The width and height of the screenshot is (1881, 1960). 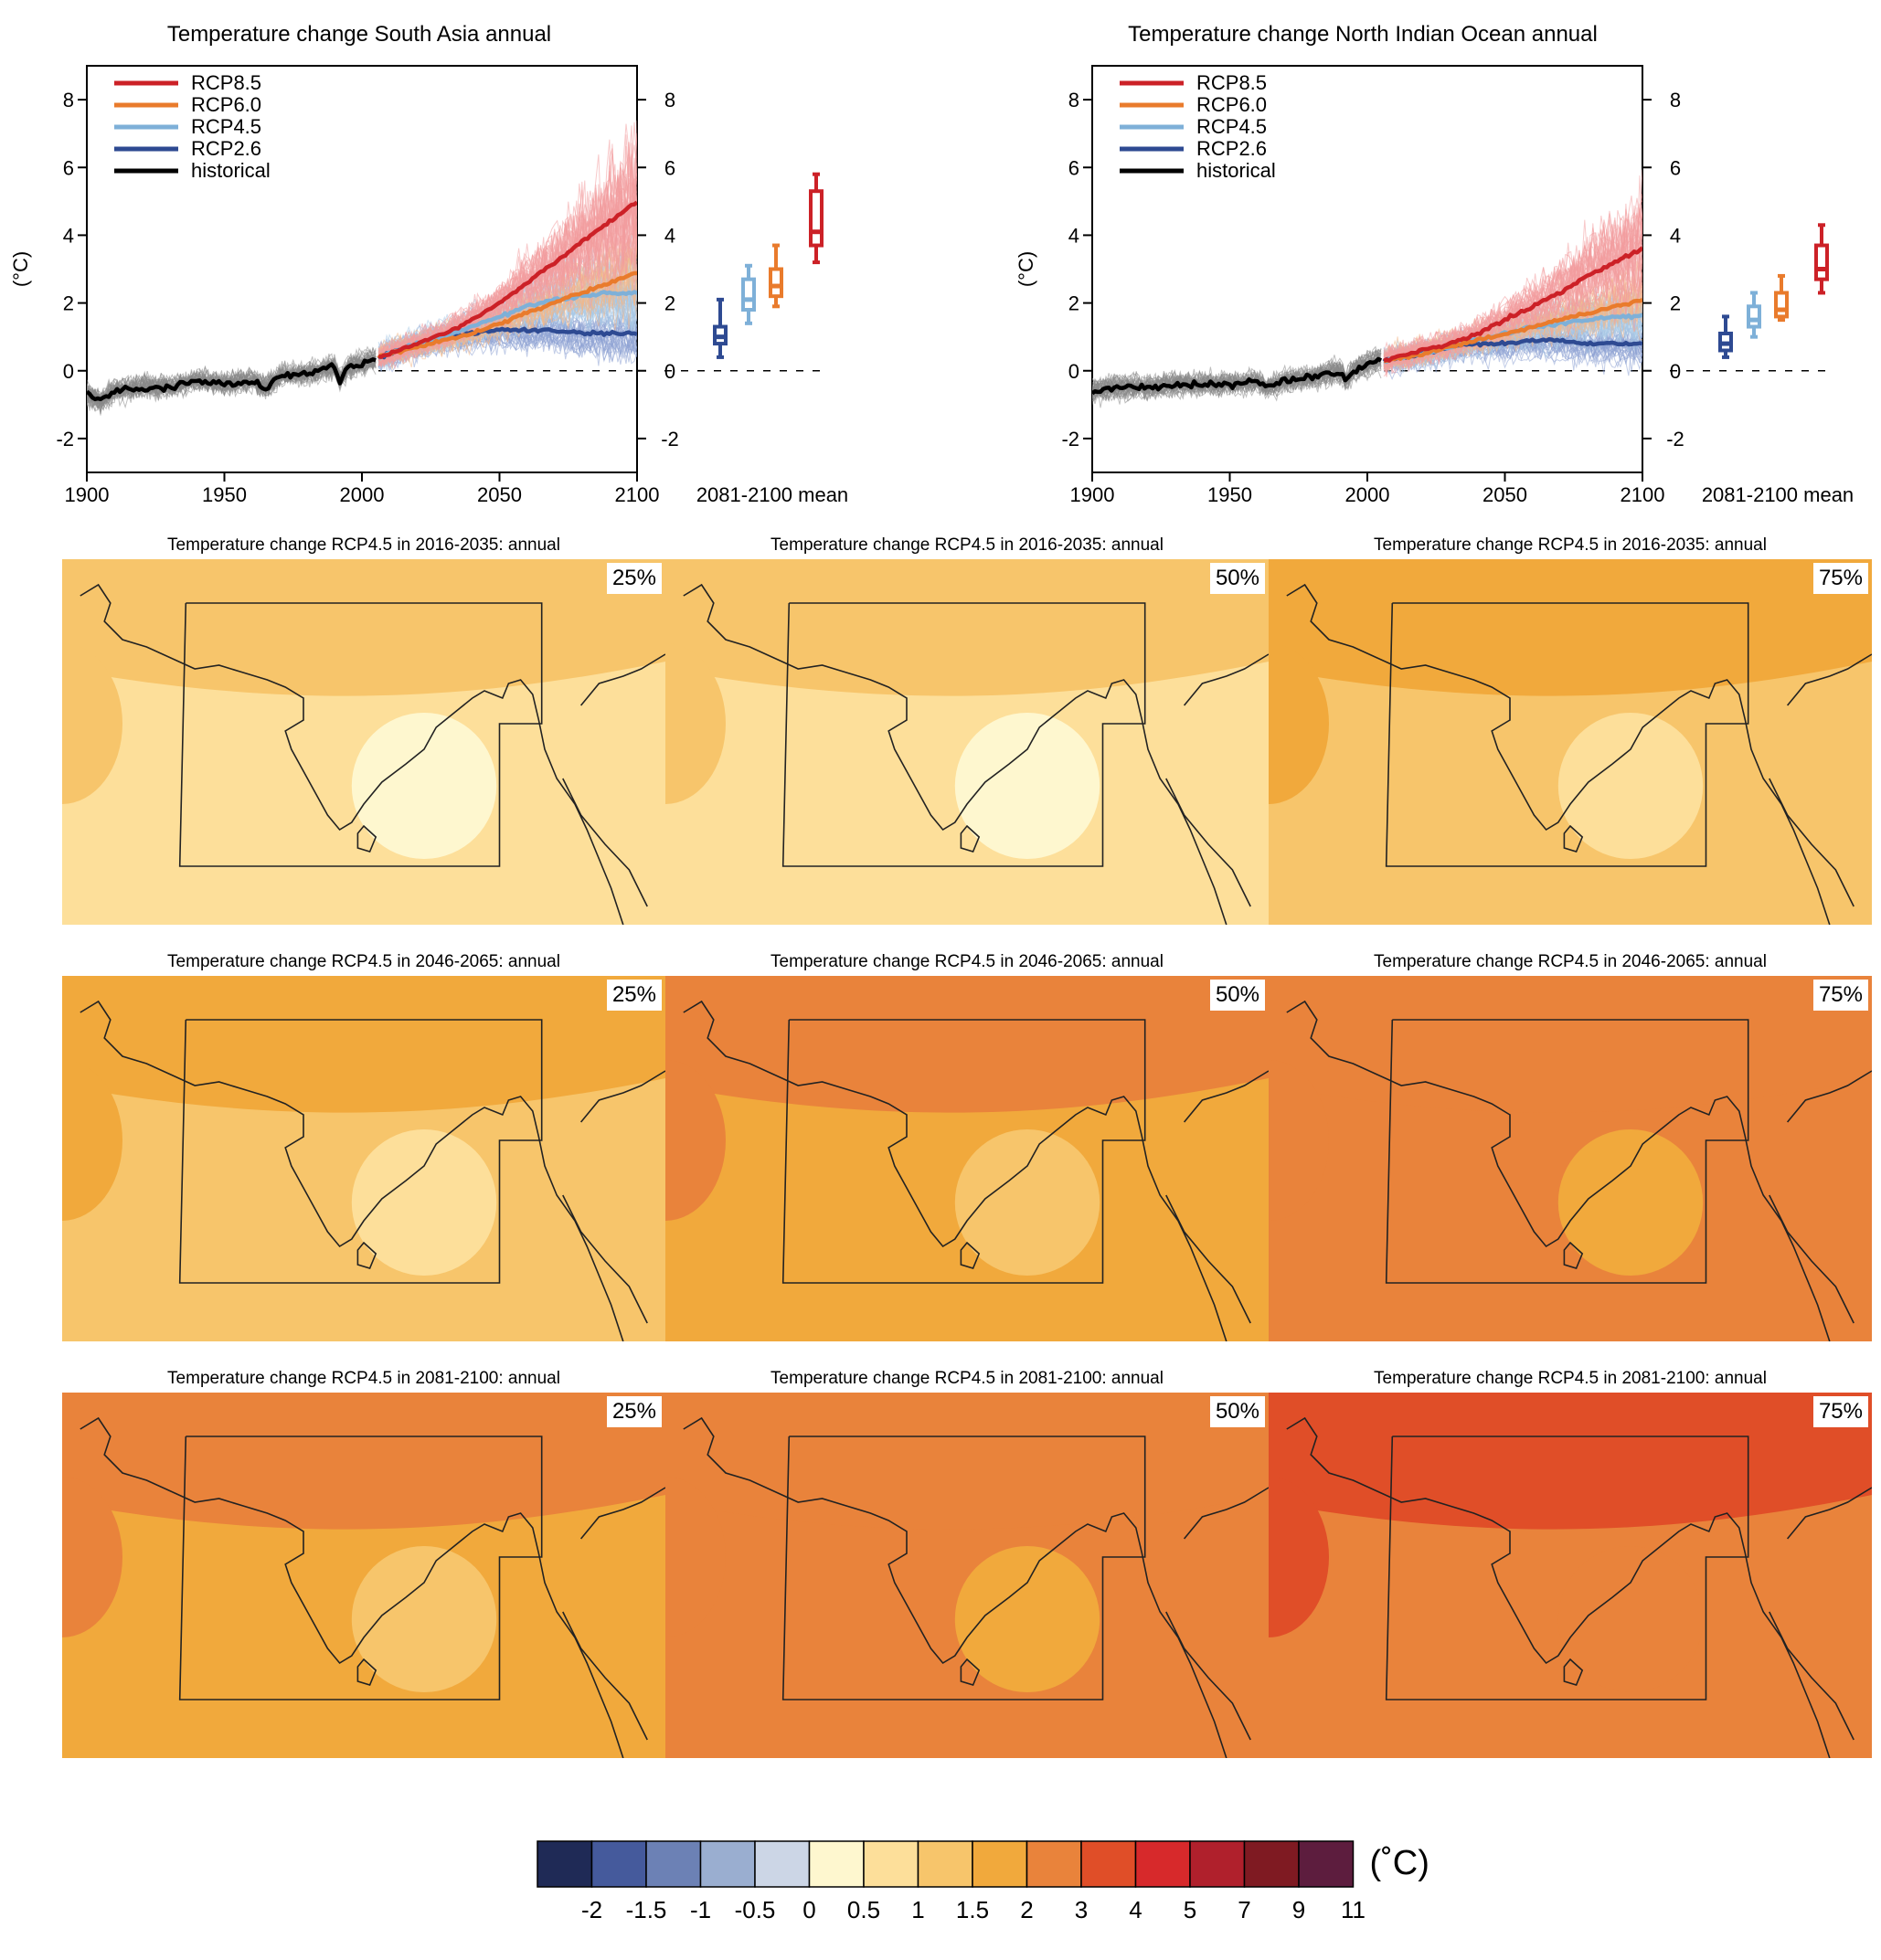 What do you see at coordinates (808, 1909) in the screenshot?
I see `colorbar-tick-label: 0` at bounding box center [808, 1909].